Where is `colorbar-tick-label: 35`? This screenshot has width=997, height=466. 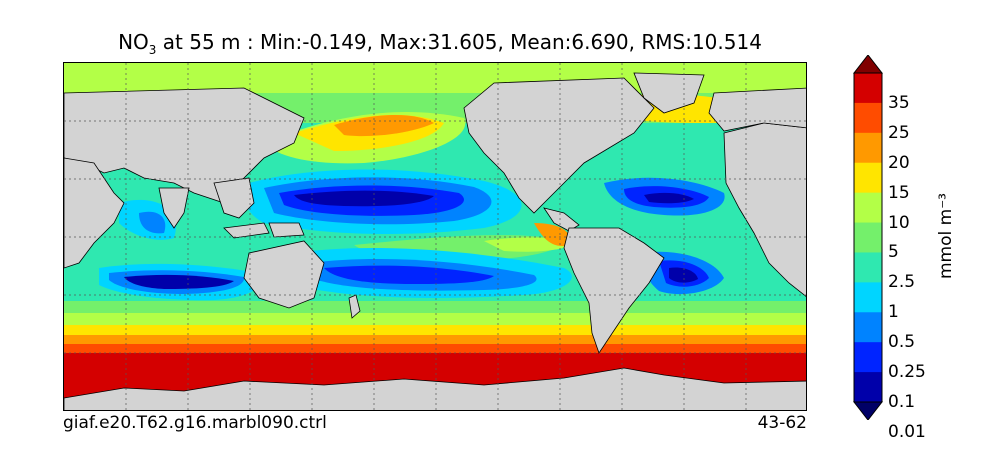 colorbar-tick-label: 35 is located at coordinates (899, 102).